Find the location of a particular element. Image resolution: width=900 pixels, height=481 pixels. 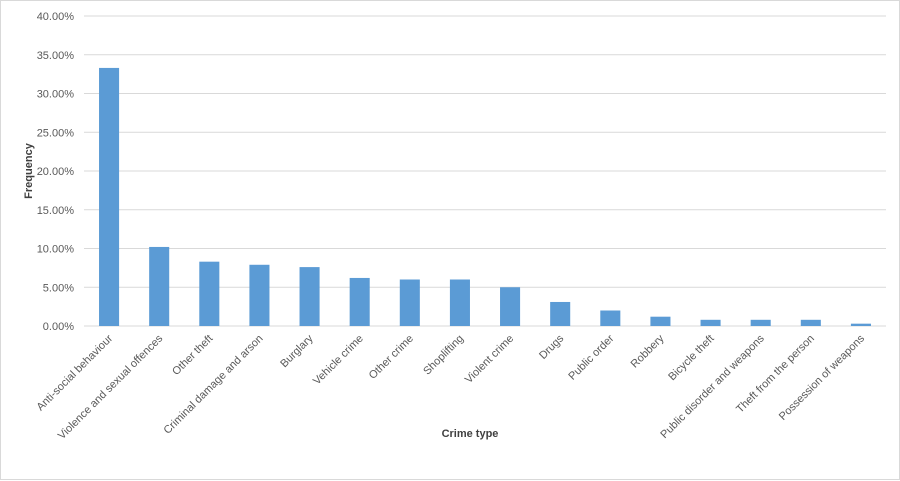

x-axis-title: Crime type is located at coordinates (470, 434).